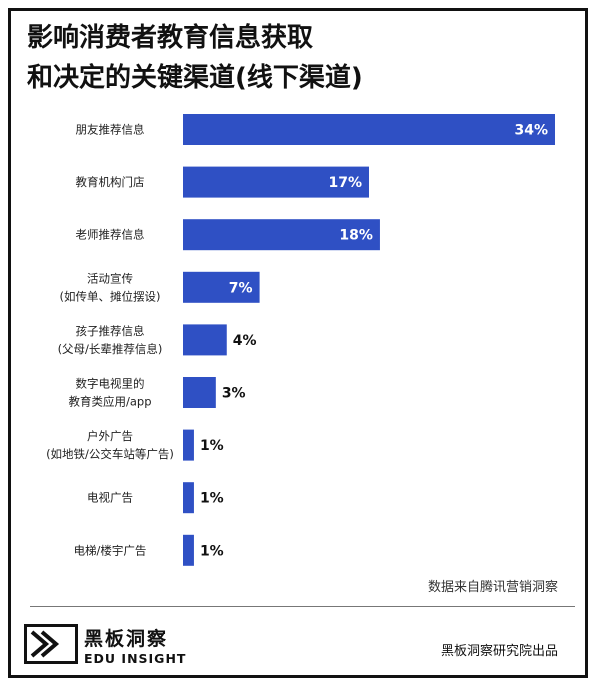  I want to click on chart-title-line-1: 影响消费者教育信息获取, so click(170, 38).